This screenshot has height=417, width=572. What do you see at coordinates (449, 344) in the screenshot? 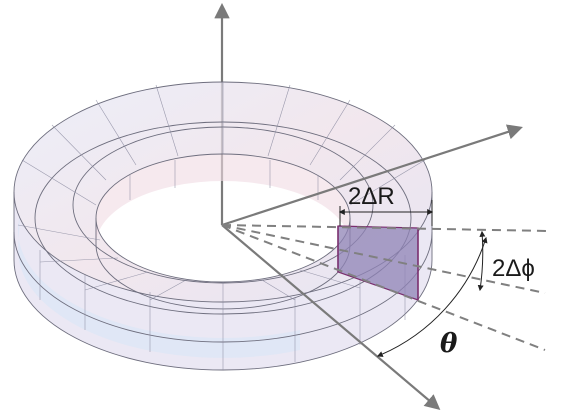
I see `theta-label: θ` at bounding box center [449, 344].